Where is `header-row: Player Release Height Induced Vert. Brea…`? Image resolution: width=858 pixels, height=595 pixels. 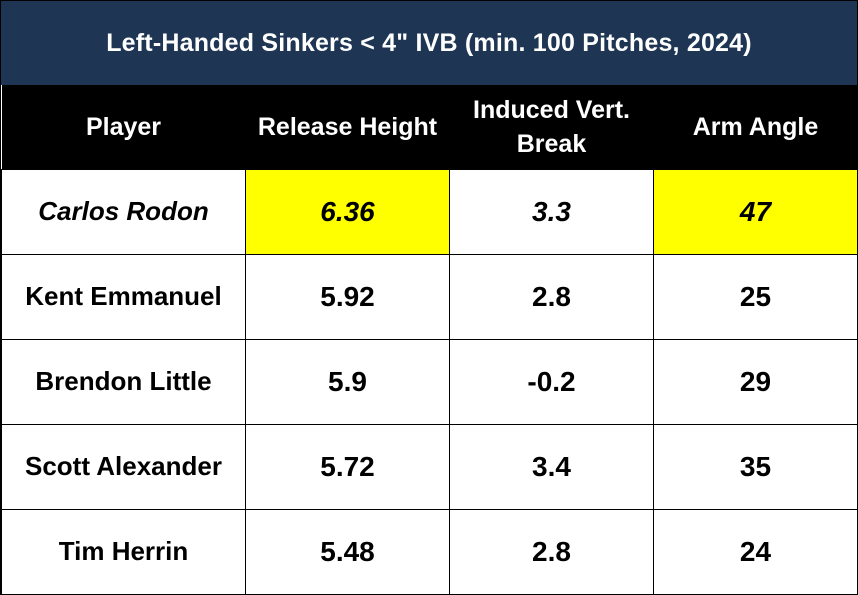
header-row: Player Release Height Induced Vert. Brea… is located at coordinates (429, 127).